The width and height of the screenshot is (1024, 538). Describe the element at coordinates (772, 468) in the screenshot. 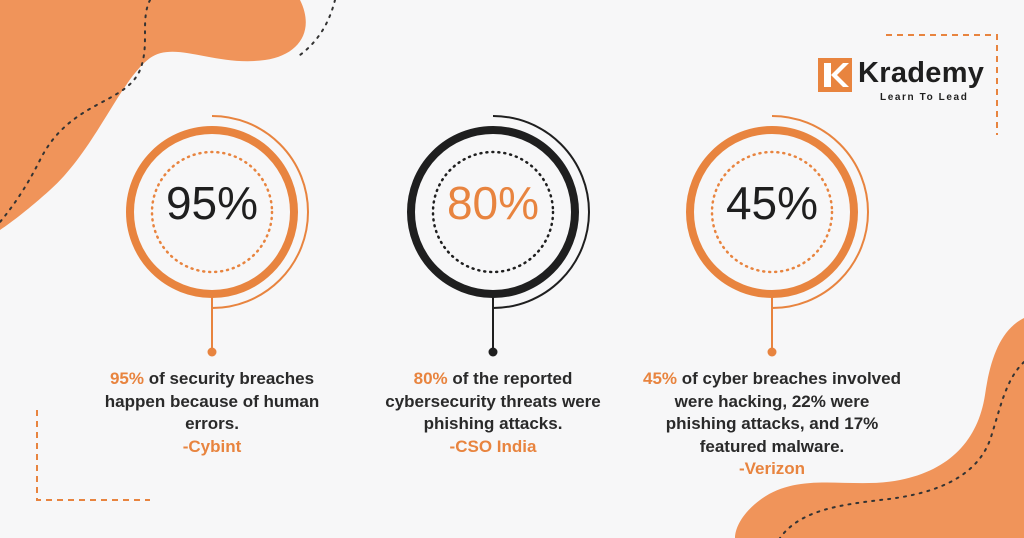

I see `stat-source-3: -Verizon` at that location.